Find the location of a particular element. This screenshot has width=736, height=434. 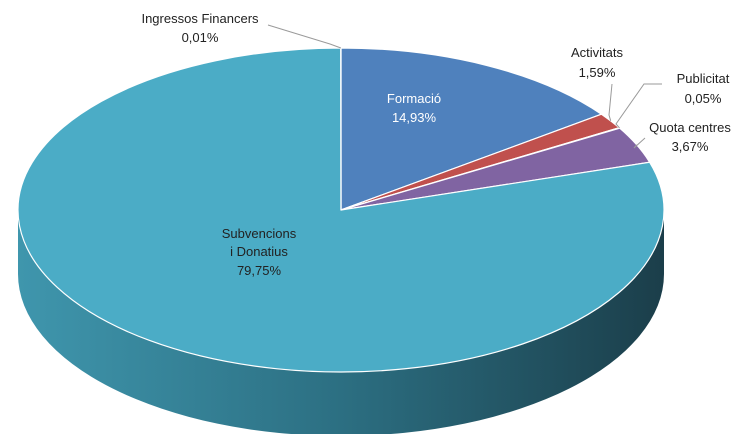

slice-label-formacio: Formació is located at coordinates (414, 98).